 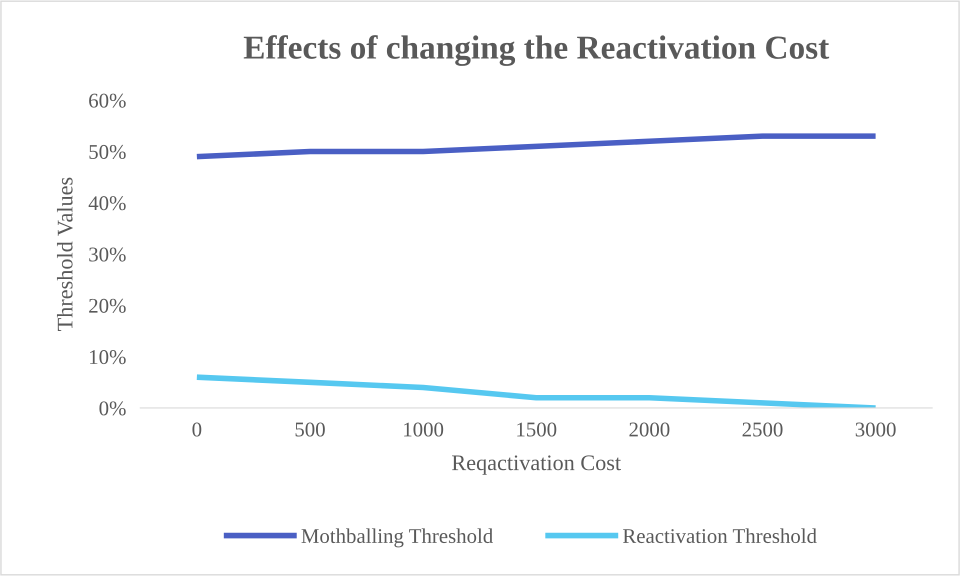 What do you see at coordinates (536, 465) in the screenshot?
I see `x-axis-title: Reqactivation Cost` at bounding box center [536, 465].